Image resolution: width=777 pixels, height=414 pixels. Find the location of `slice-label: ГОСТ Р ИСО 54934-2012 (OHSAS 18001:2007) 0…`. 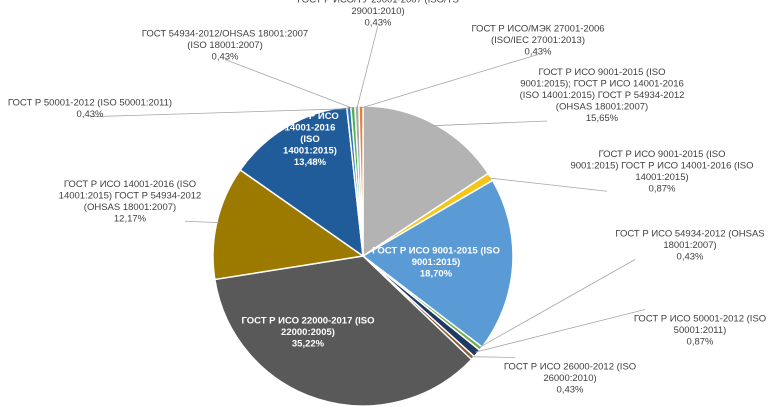

slice-label: ГОСТ Р ИСО 54934-2012 (OHSAS 18001:2007) 0… is located at coordinates (689, 246).